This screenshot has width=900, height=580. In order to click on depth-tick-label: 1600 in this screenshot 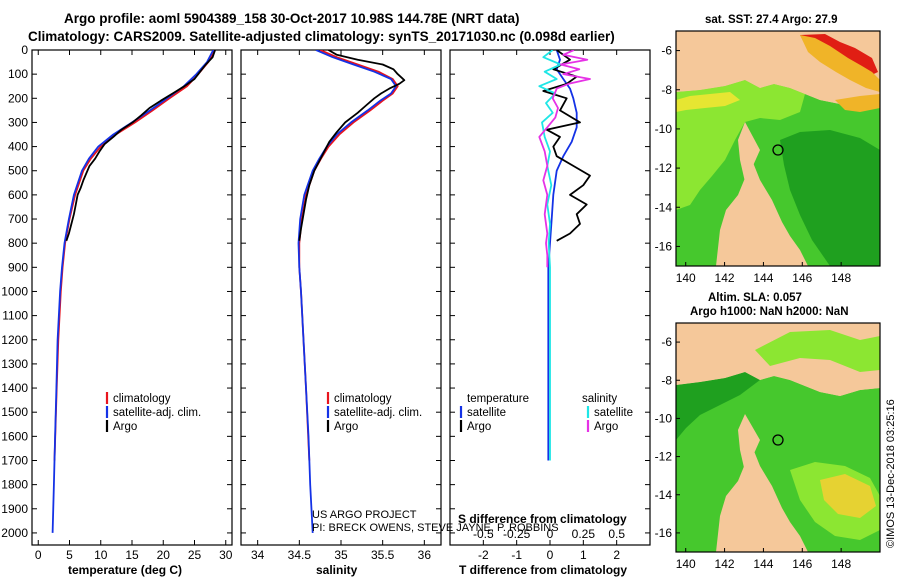, I will do `click(14, 436)`.